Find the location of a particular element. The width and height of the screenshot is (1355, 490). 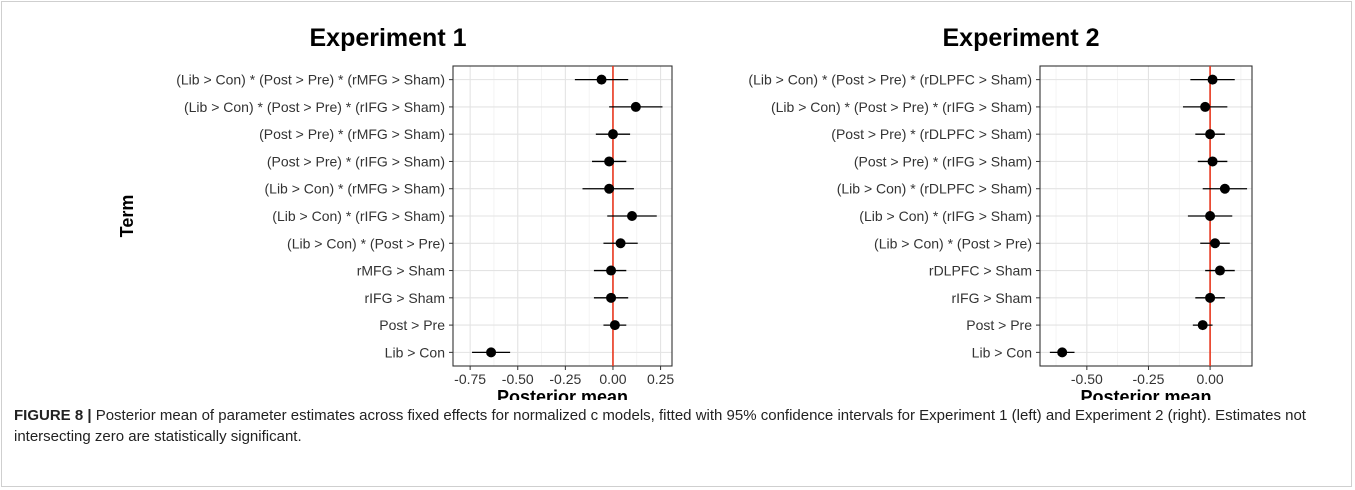

panel1-term-label: (Post > Pre) * (rMFG > Sham) is located at coordinates (352, 134).